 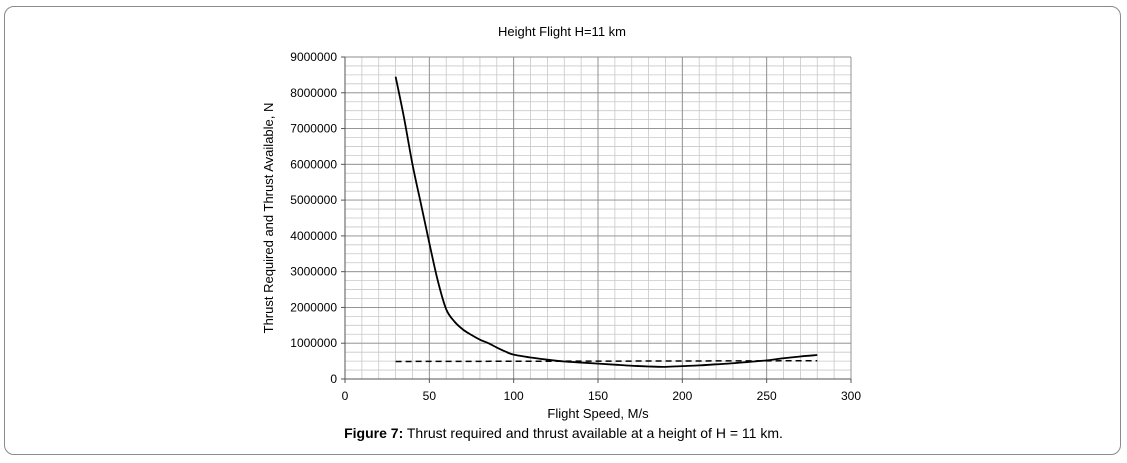 What do you see at coordinates (313, 343) in the screenshot?
I see `y-tick-label: 1000000` at bounding box center [313, 343].